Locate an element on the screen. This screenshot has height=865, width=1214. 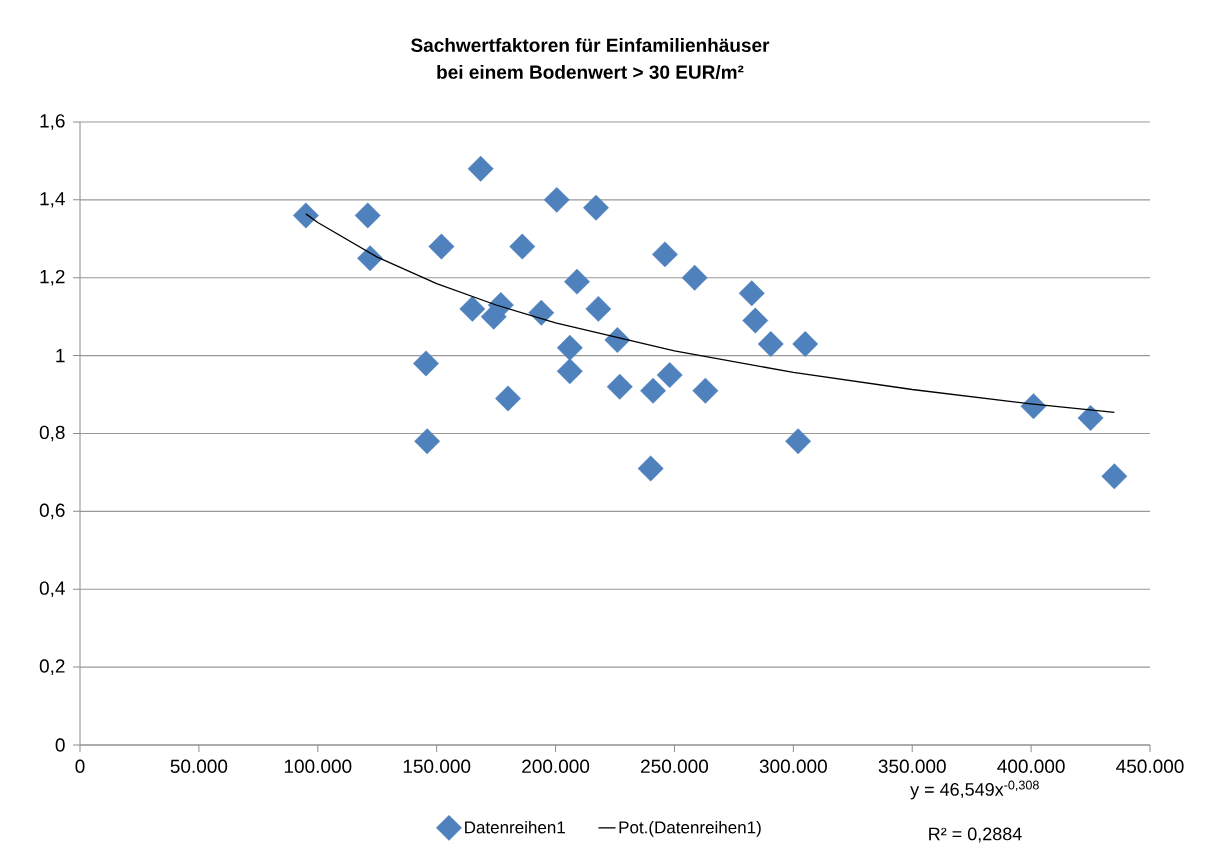
y-tick-label: 0,4 is located at coordinates (52, 589).